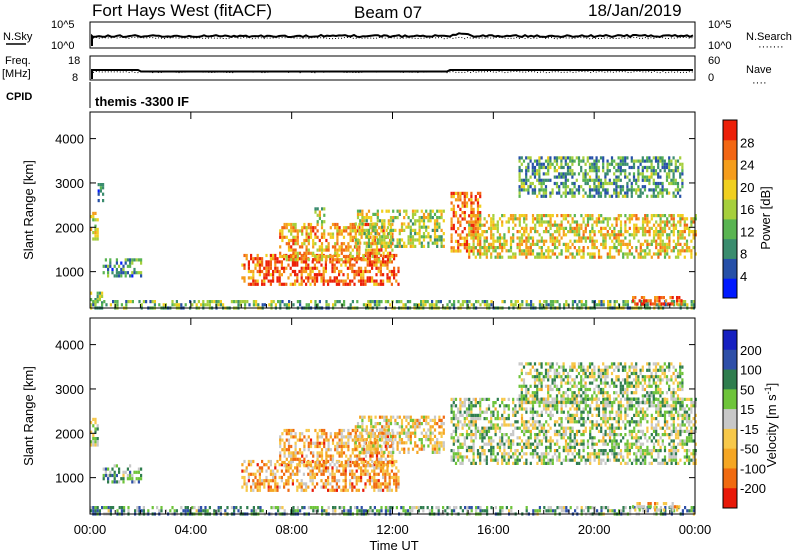 The image size is (800, 554). I want to click on nsearch-series, so click(393, 38).